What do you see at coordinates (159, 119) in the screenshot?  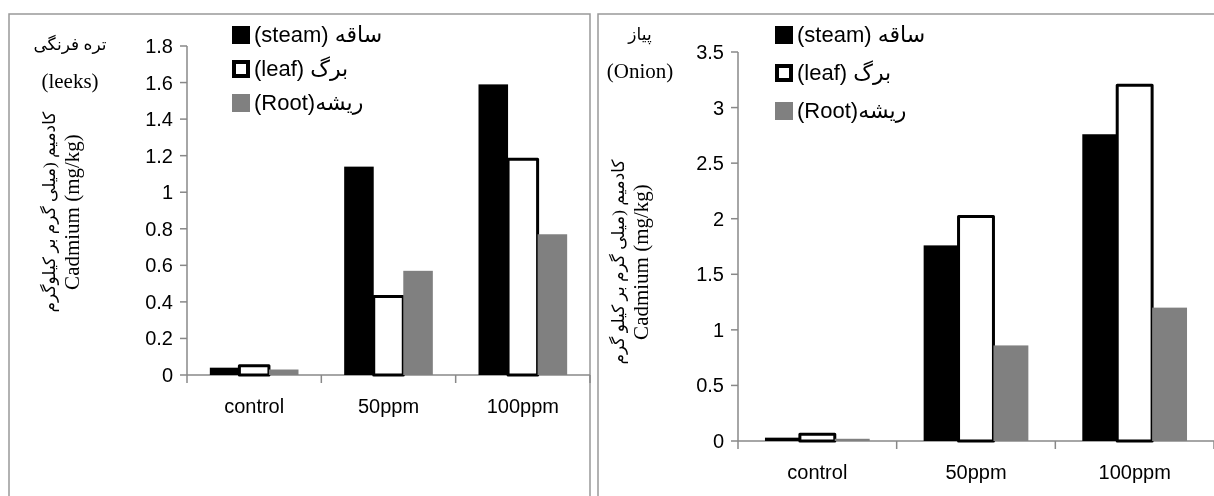 I see `y-tick-label: 1.4` at bounding box center [159, 119].